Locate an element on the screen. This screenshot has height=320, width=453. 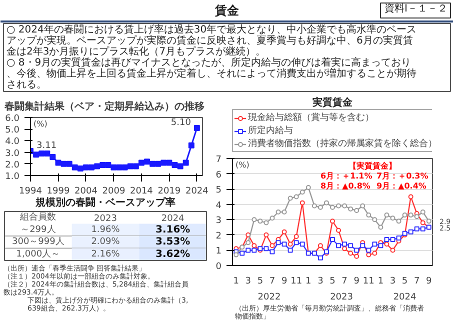
y-tick-label: 0 is located at coordinates (219, 267).